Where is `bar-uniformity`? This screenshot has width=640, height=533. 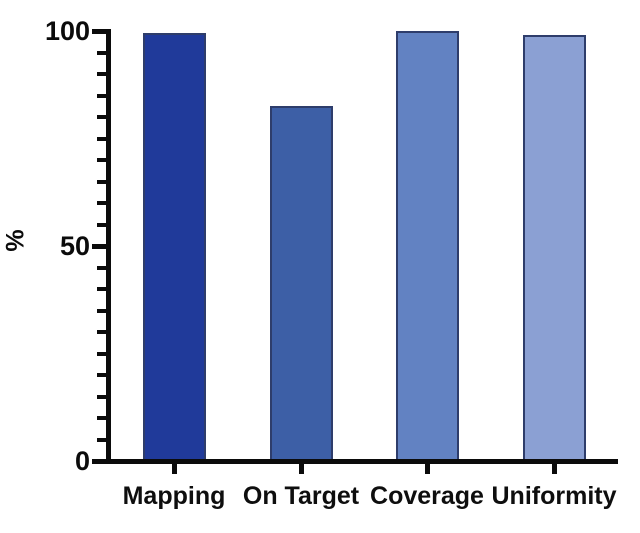
bar-uniformity is located at coordinates (554, 248).